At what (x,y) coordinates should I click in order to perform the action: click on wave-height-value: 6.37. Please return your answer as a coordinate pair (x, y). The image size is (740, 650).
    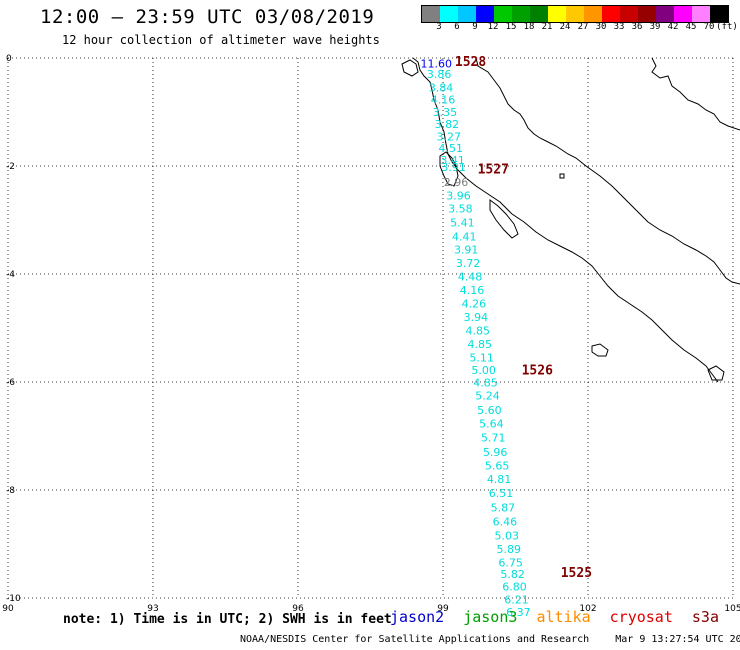
    Looking at the image, I should click on (518, 612).